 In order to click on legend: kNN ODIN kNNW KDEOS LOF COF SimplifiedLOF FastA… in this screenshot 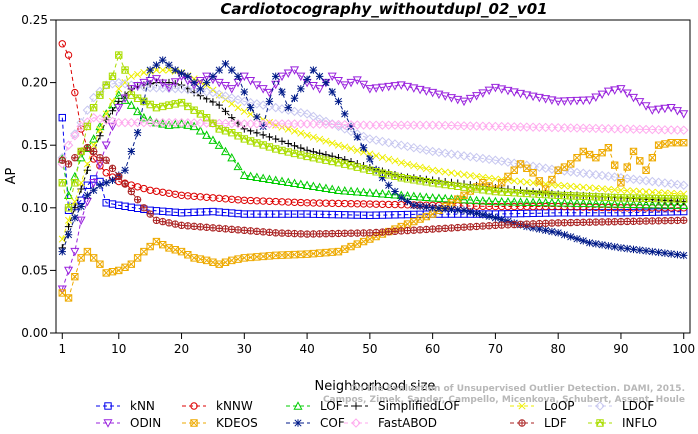, I will do `click(376, 414)`.